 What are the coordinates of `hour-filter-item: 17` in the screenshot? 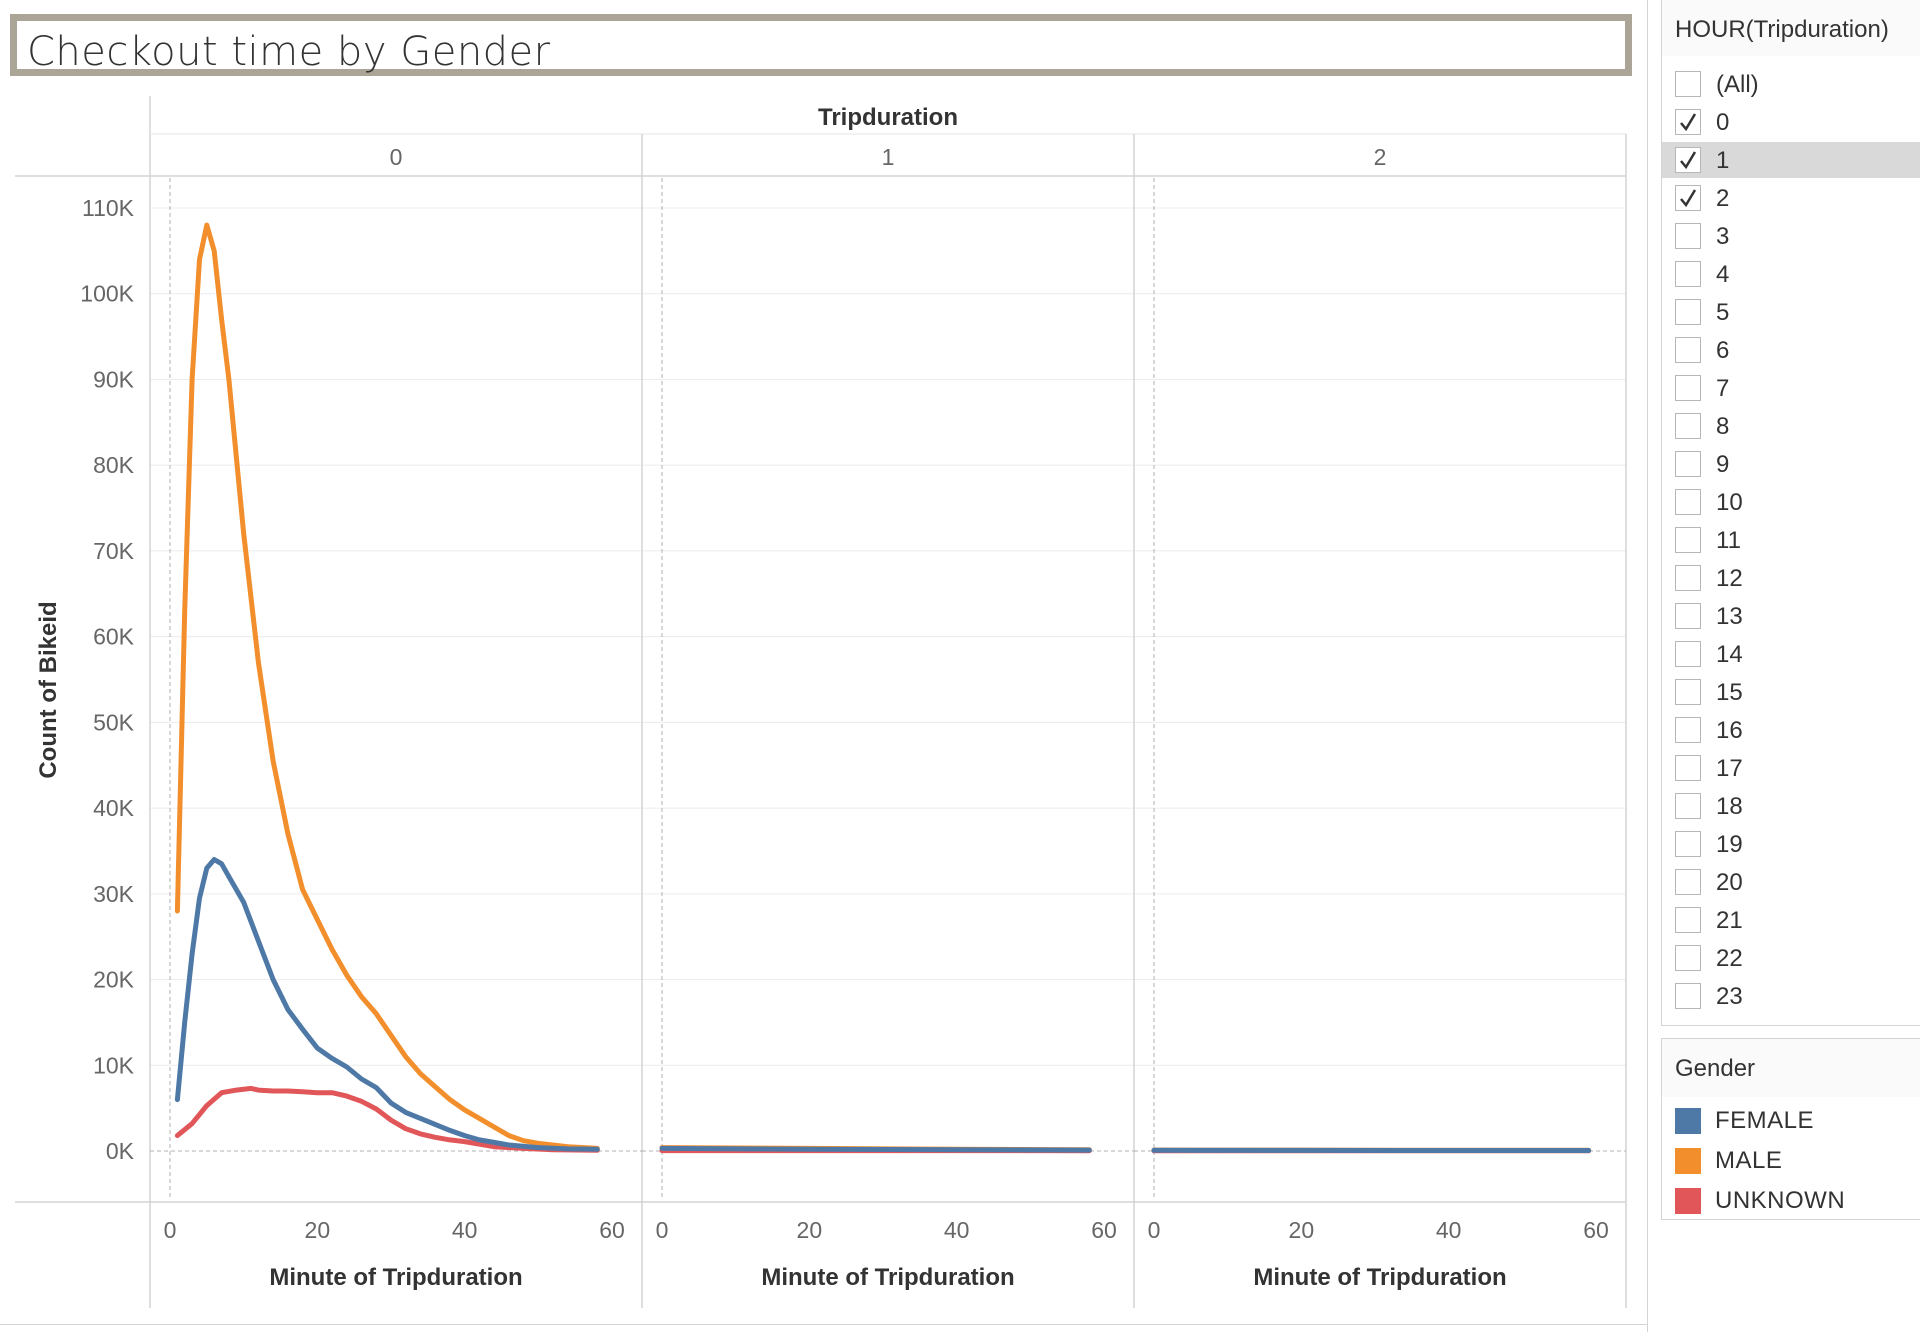 It's located at (1791, 768).